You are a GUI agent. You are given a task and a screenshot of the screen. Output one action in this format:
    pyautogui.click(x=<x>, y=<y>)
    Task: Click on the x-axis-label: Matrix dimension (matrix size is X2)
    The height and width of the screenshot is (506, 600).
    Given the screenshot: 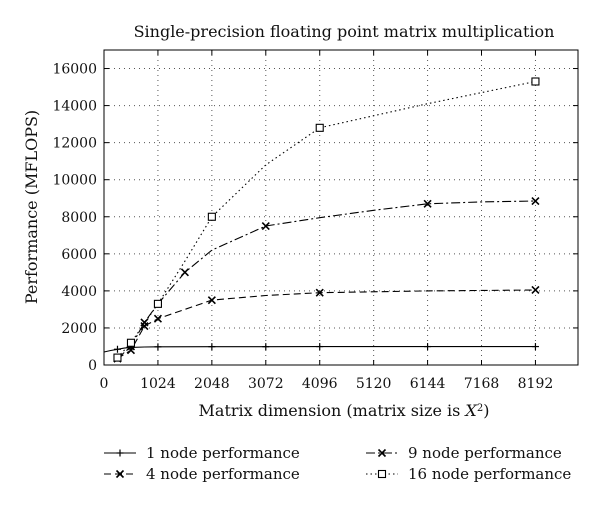 What is the action you would take?
    pyautogui.click(x=344, y=410)
    